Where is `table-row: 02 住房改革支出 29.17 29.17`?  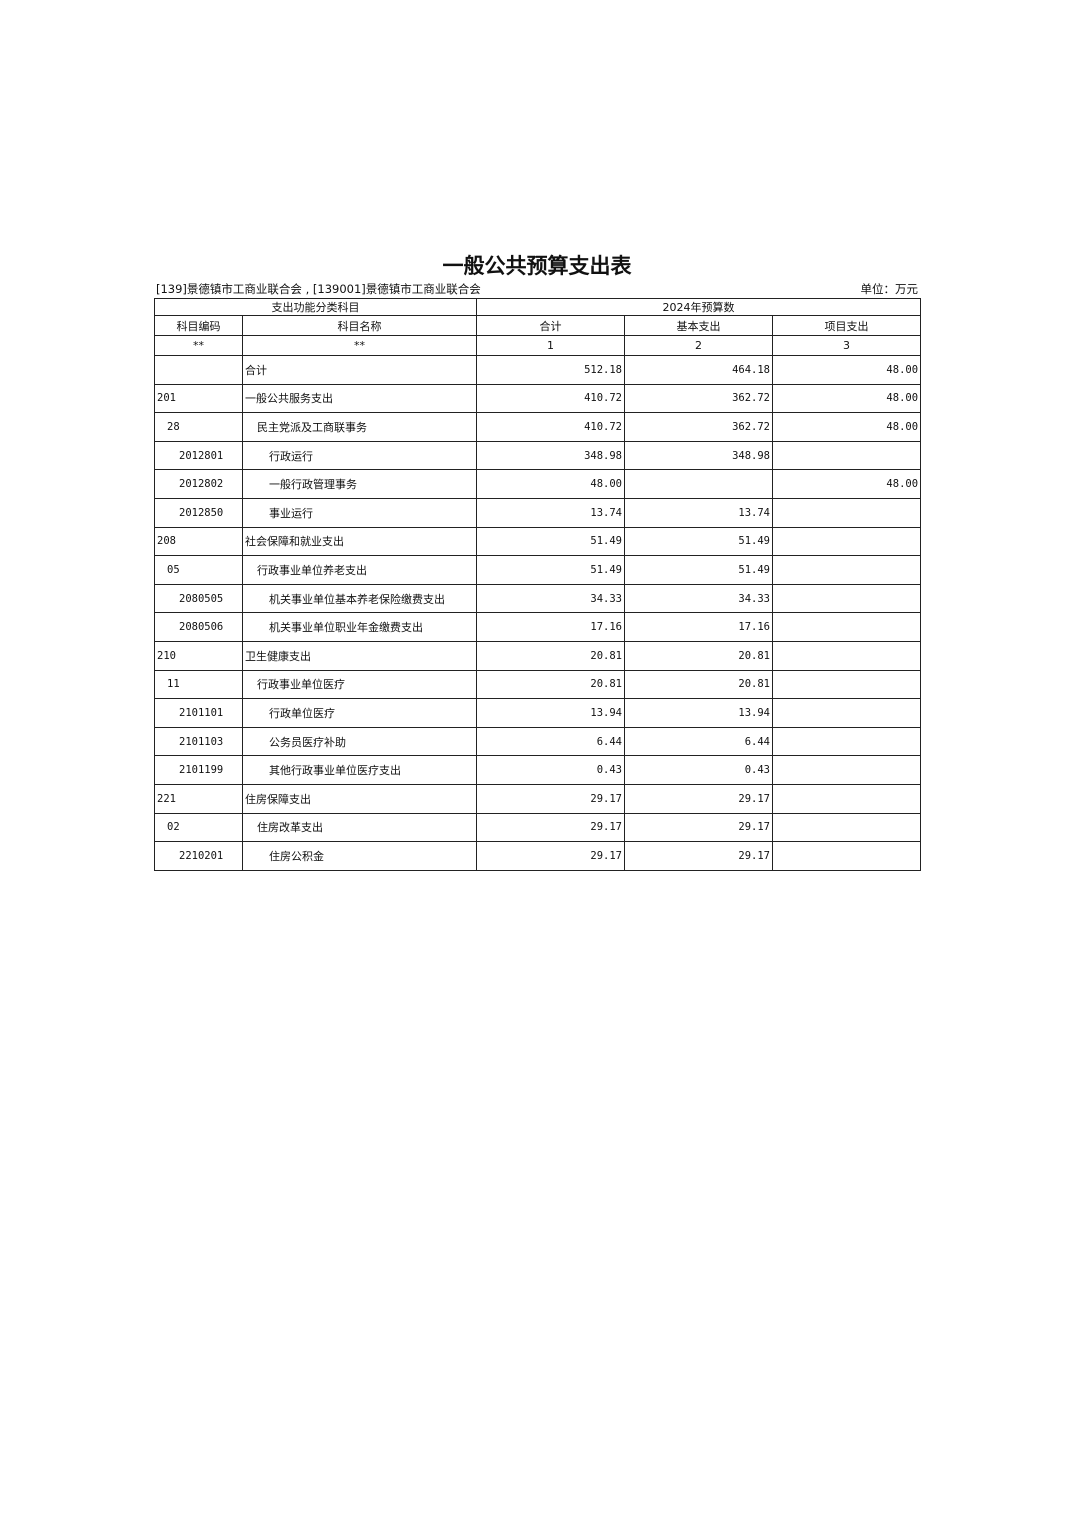
table-row: 02 住房改革支出 29.17 29.17 is located at coordinates (538, 827).